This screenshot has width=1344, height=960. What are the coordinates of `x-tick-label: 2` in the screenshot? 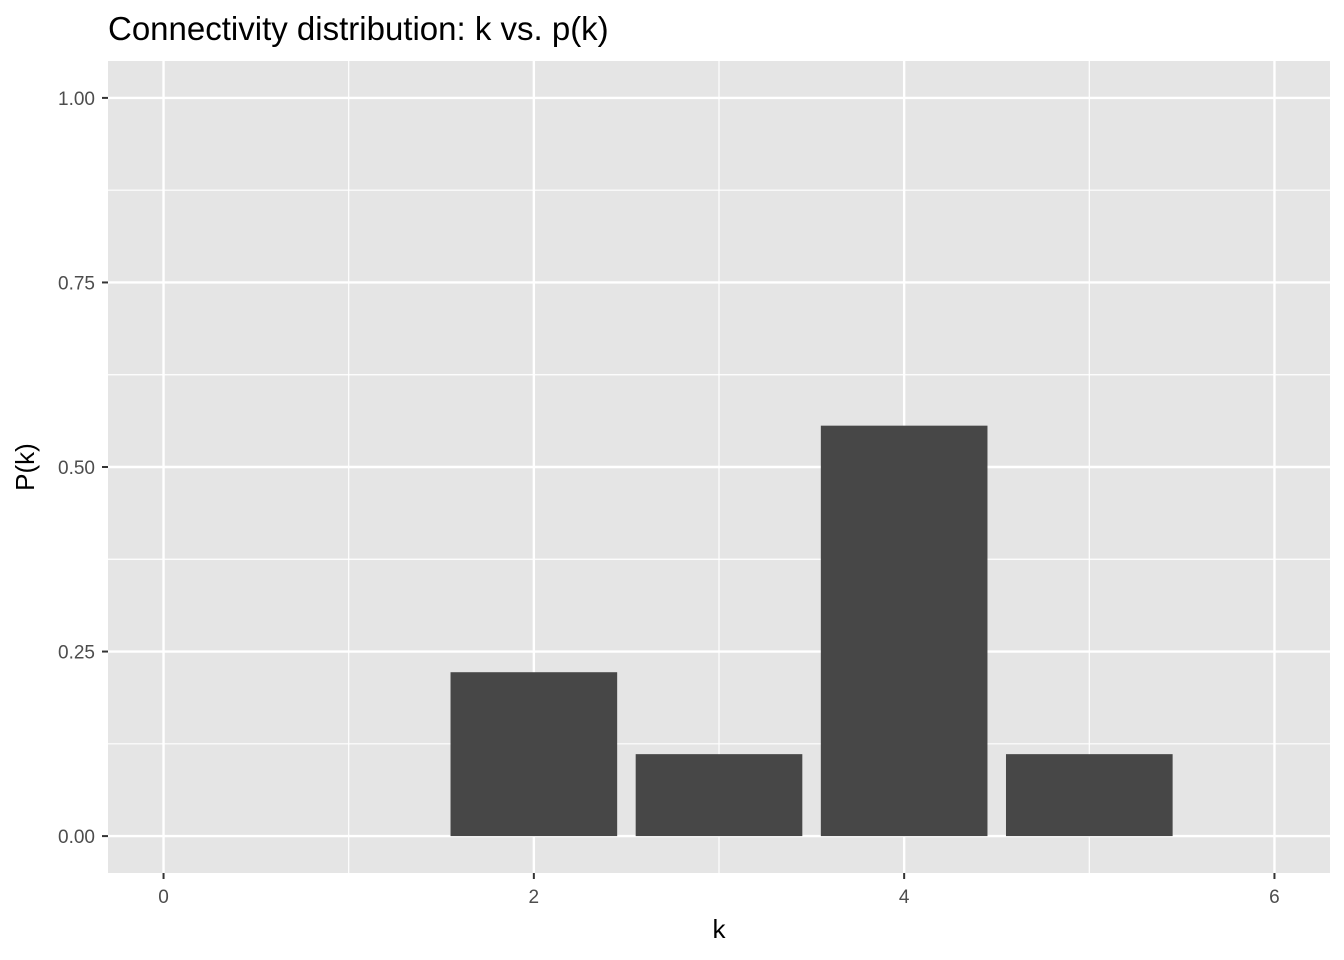 It's located at (534, 897).